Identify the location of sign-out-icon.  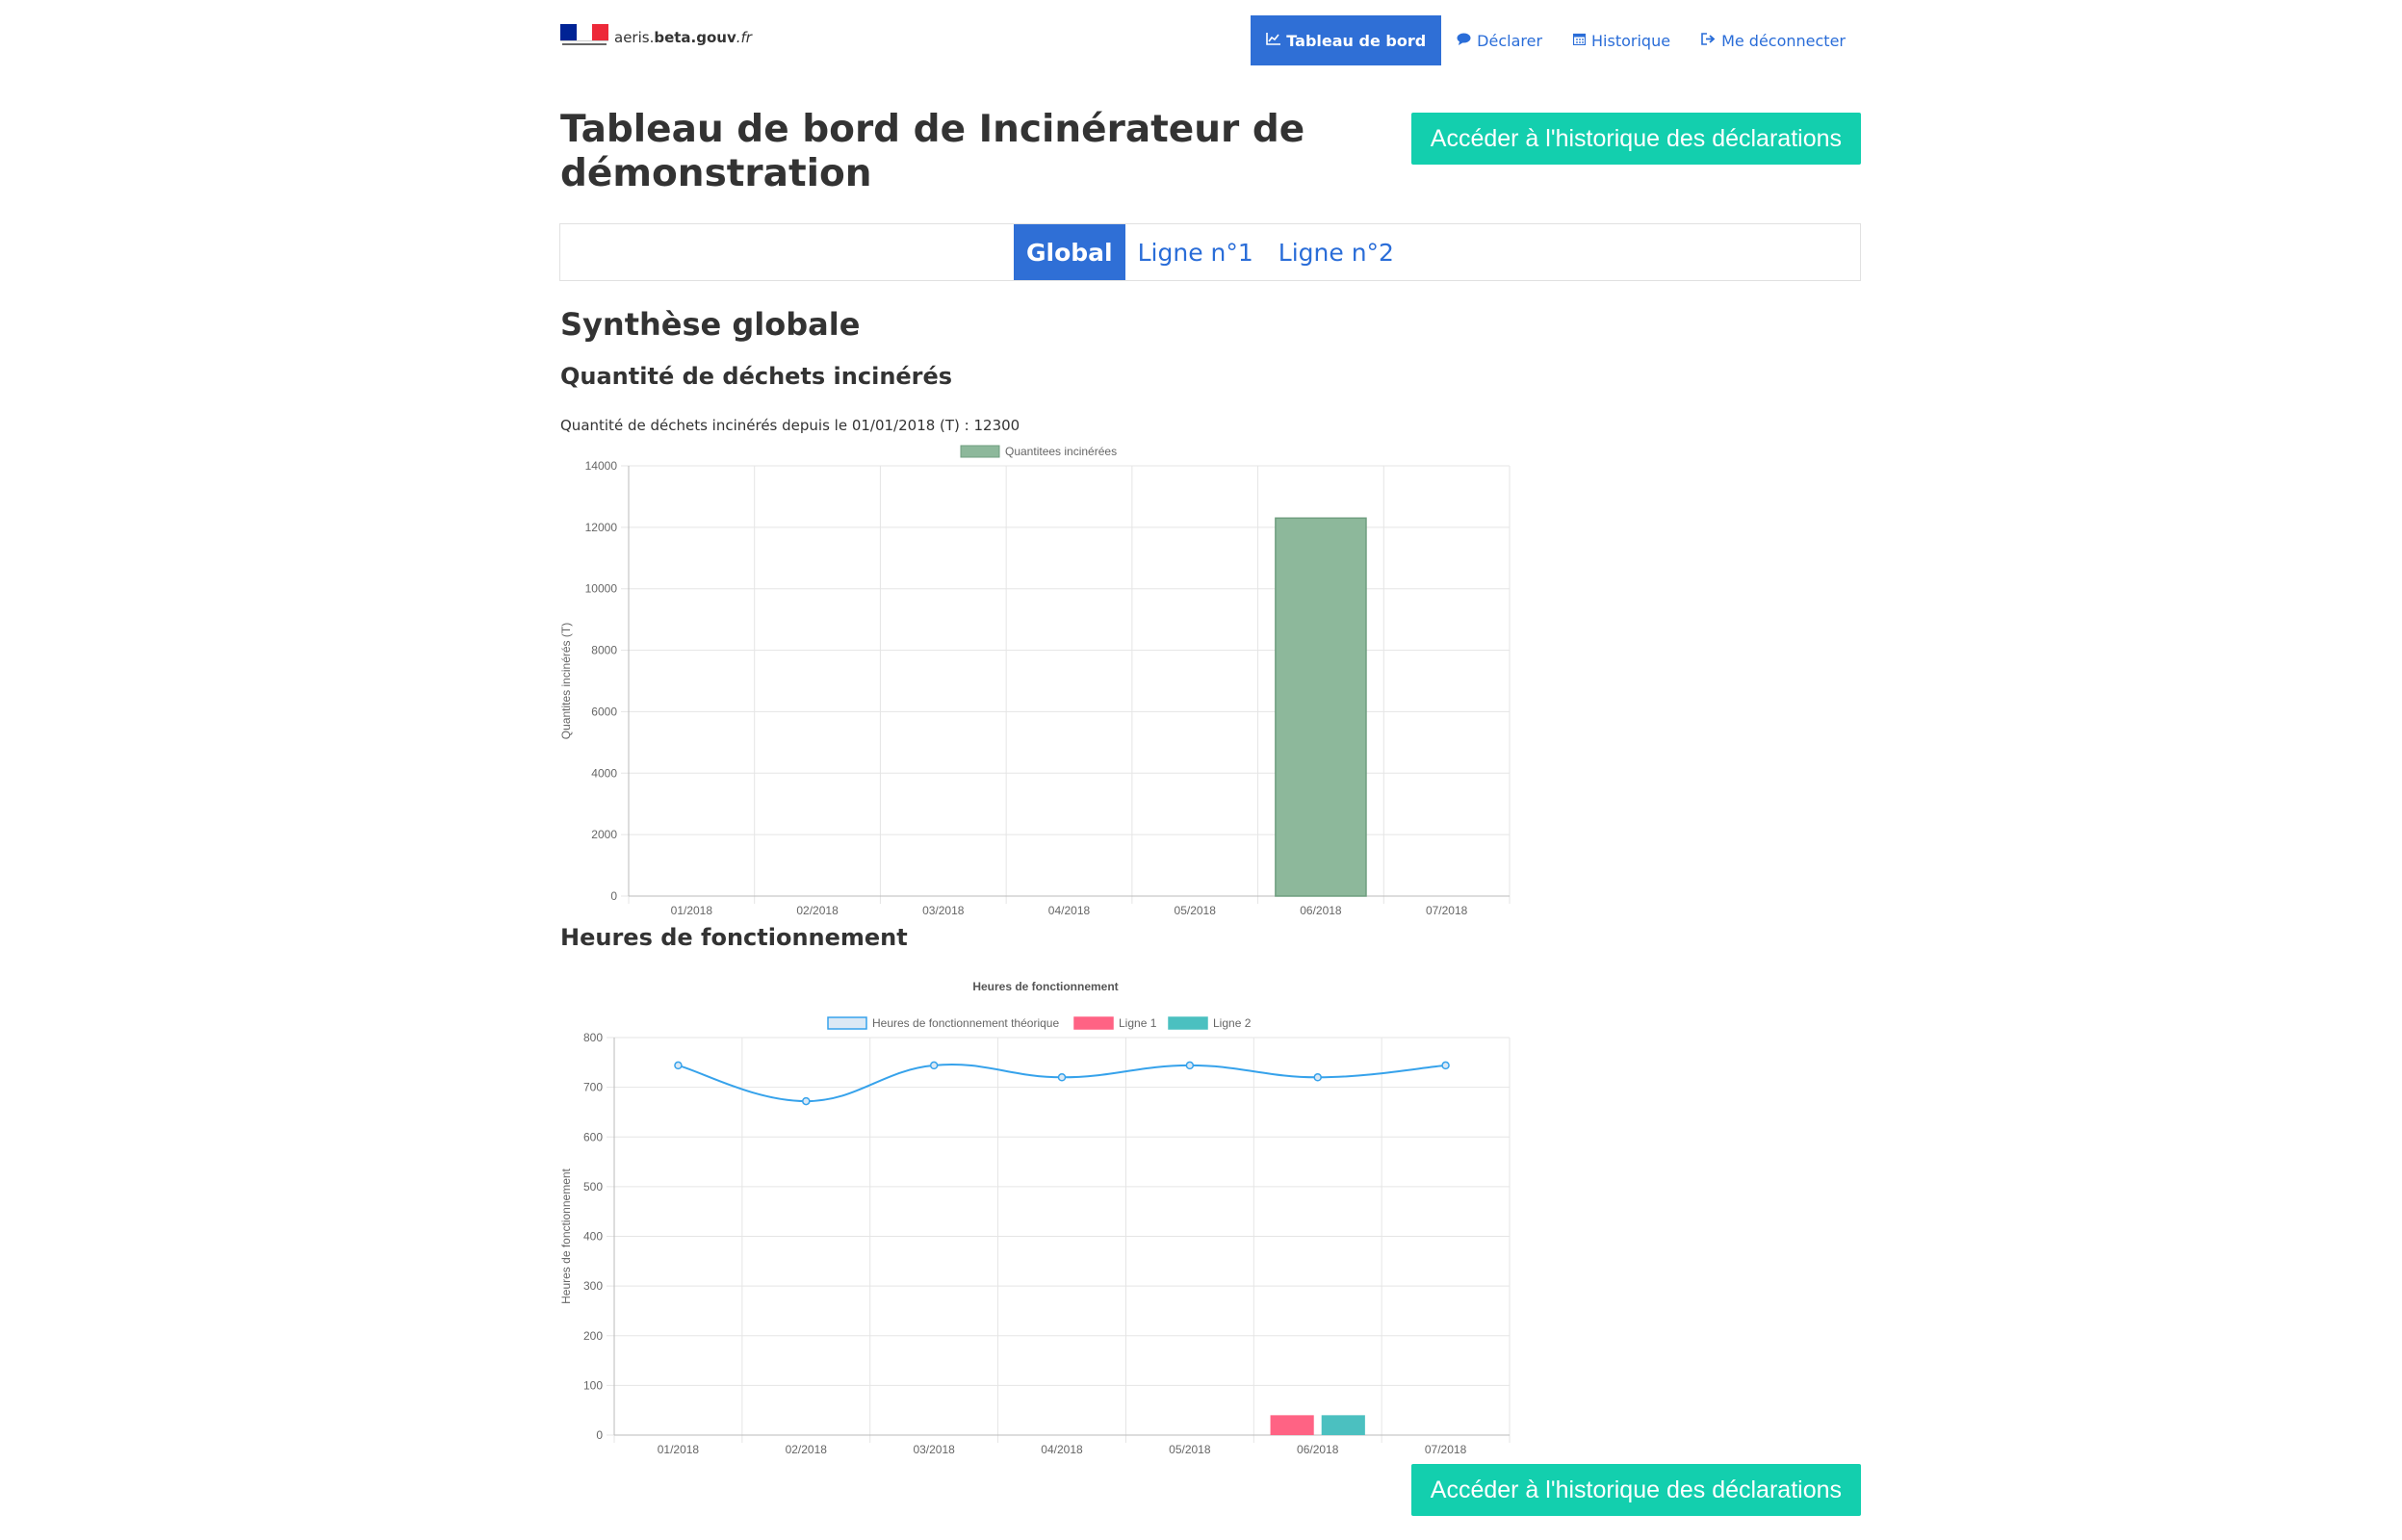
(1708, 40).